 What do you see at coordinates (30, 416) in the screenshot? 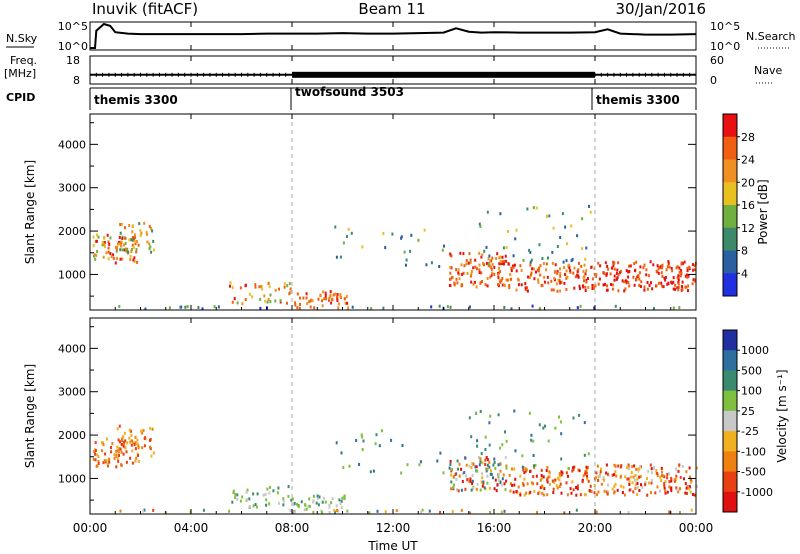
I see `velocity-ylabel: Slant Range [km]` at bounding box center [30, 416].